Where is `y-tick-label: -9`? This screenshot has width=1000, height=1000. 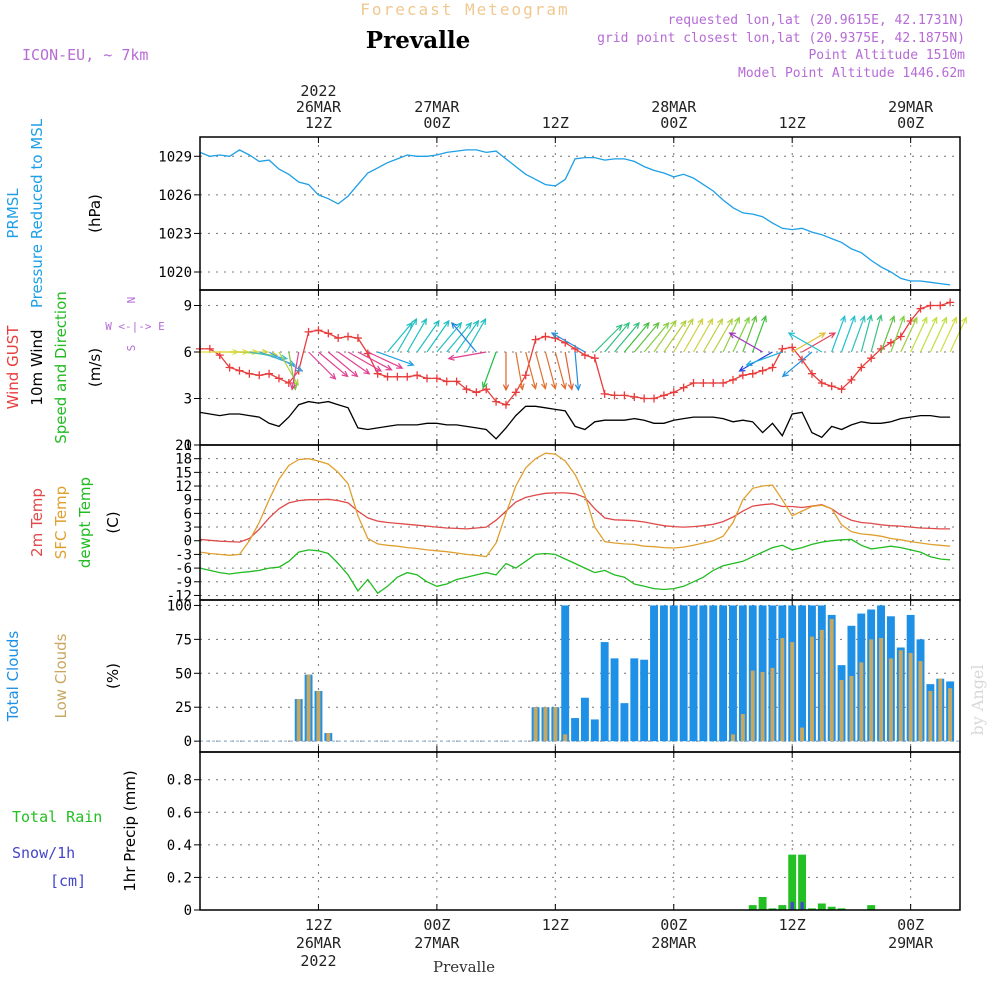 y-tick-label: -9 is located at coordinates (183, 583).